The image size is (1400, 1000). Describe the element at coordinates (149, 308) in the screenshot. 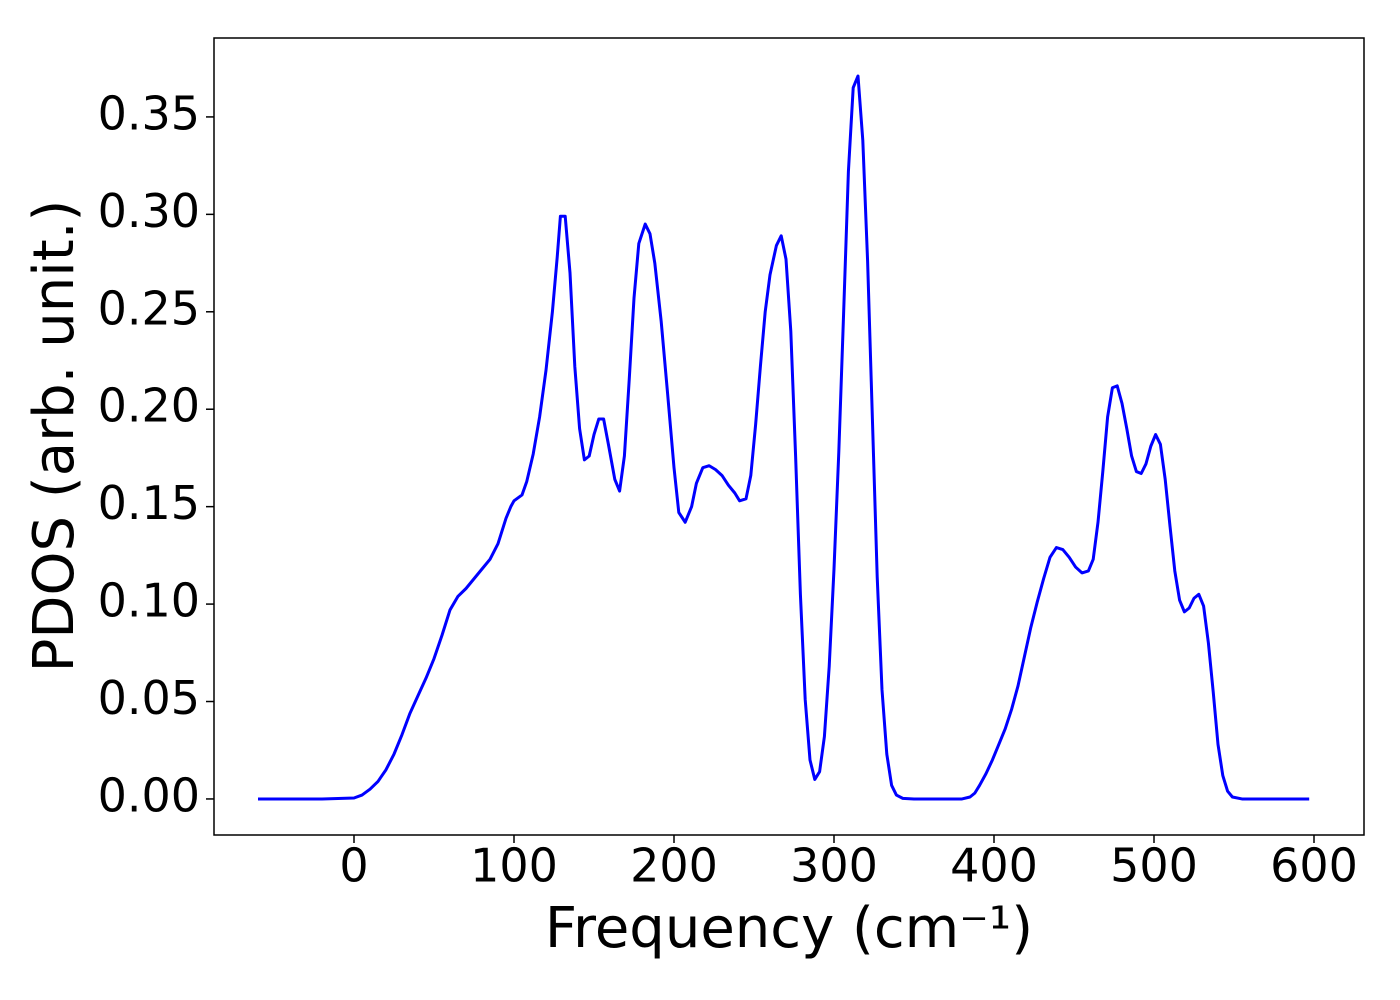

I see `y-tick-label: 0.25` at that location.